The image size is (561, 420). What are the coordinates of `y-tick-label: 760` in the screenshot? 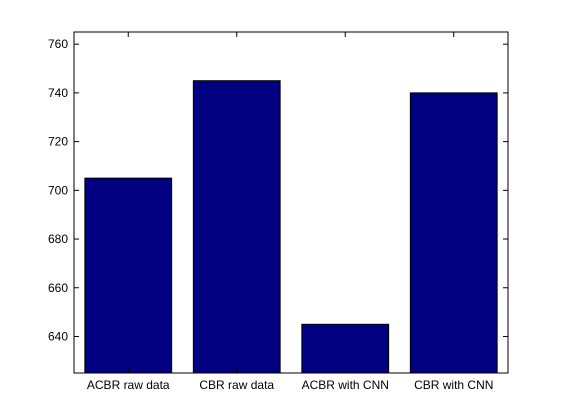 It's located at (58, 44).